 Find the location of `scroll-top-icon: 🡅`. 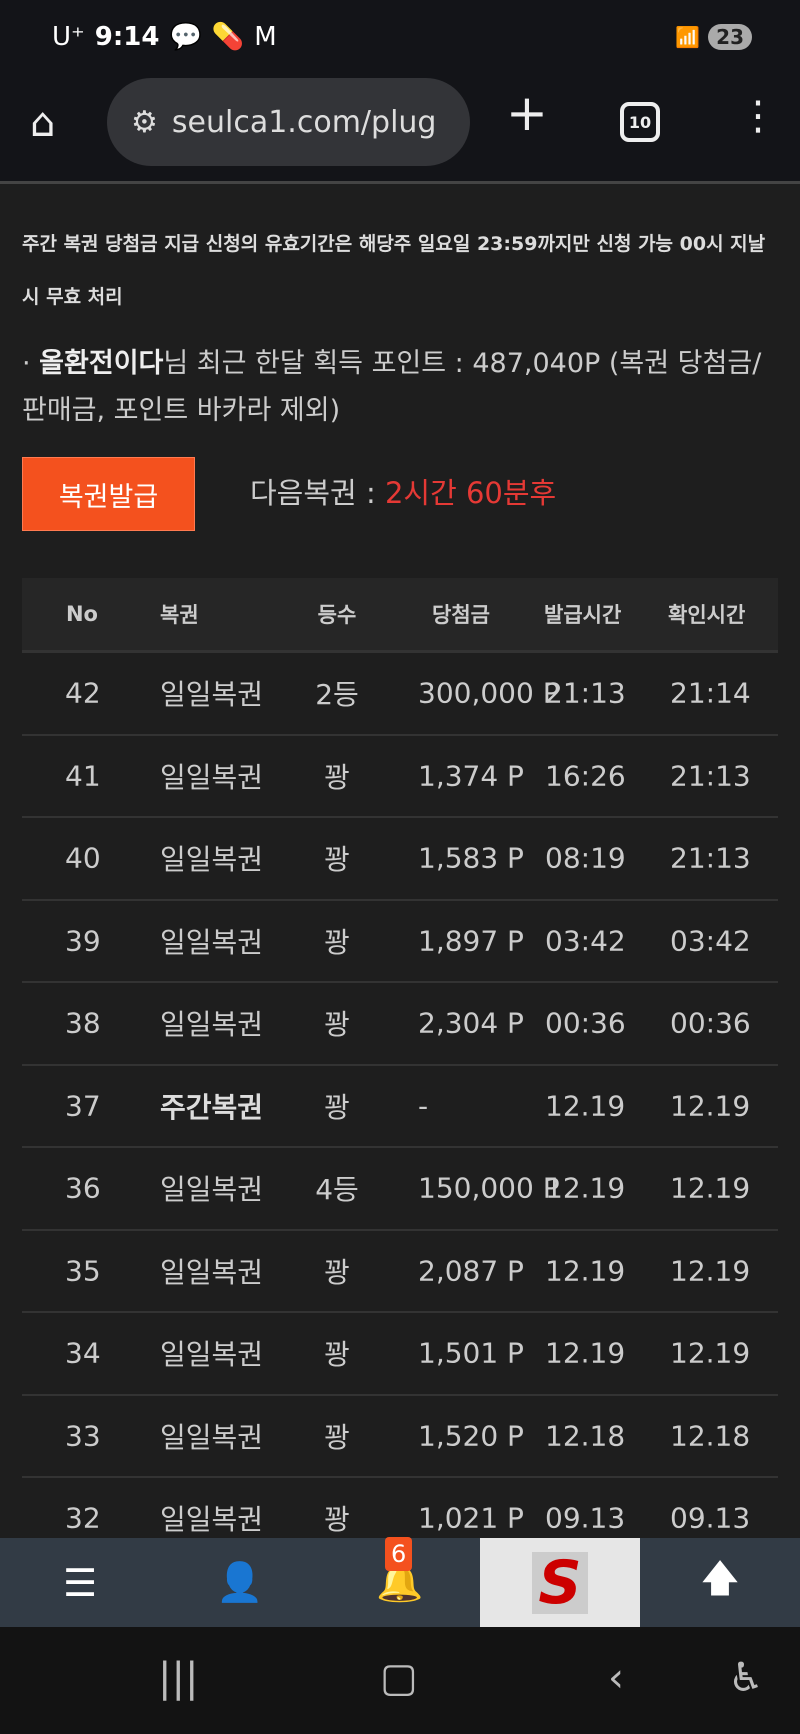

scroll-top-icon: 🡅 is located at coordinates (720, 1578).